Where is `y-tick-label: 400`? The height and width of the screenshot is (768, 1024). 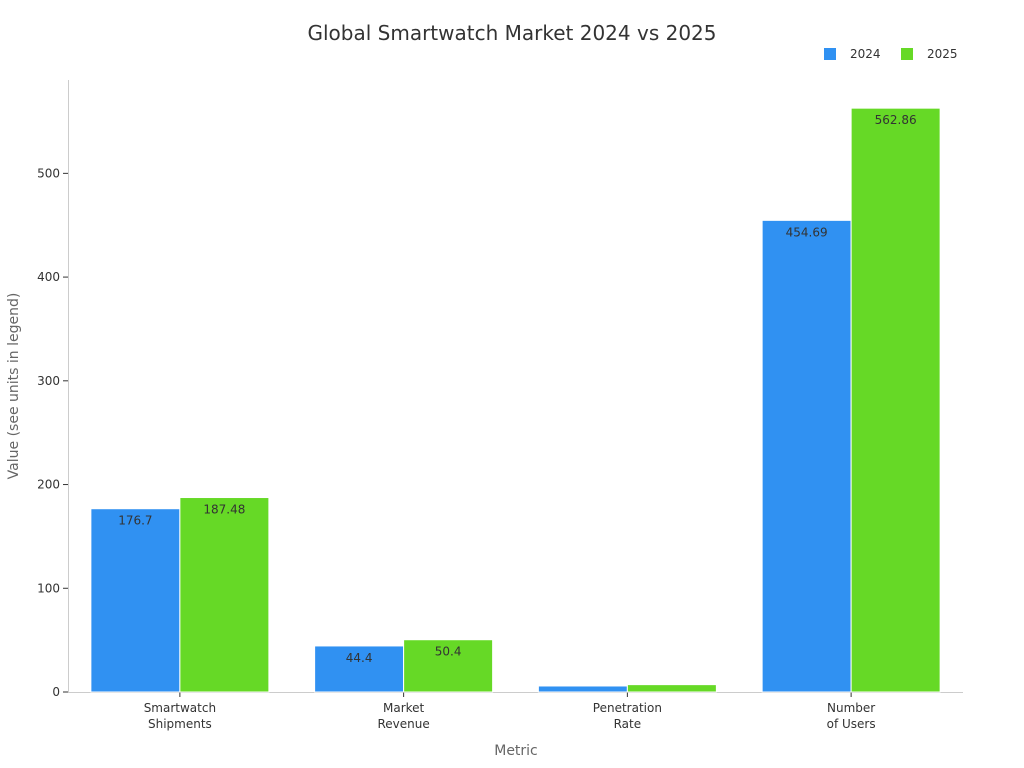 y-tick-label: 400 is located at coordinates (48, 277).